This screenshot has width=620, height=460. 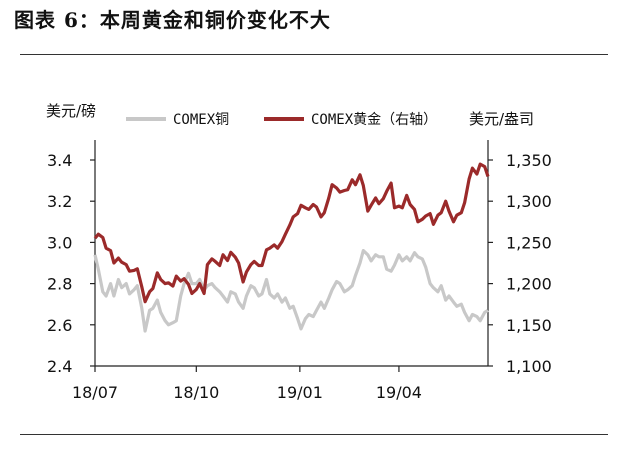 I want to click on x-tick-label: 19/04, so click(x=399, y=392).